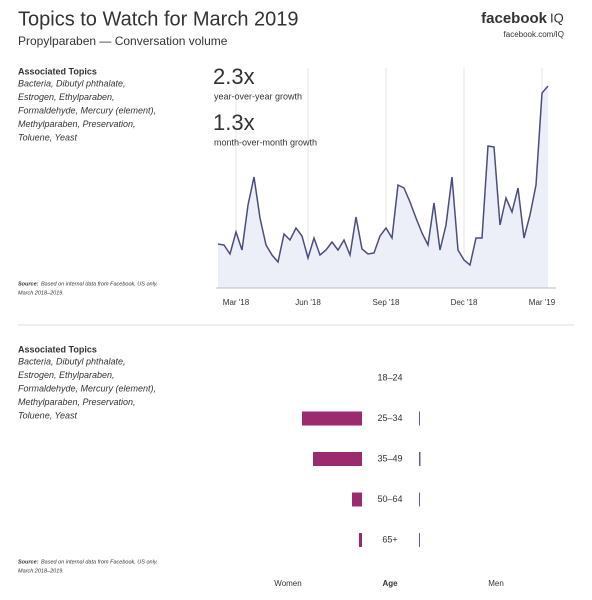 This screenshot has width=592, height=600. Describe the element at coordinates (557, 17) in the screenshot. I see `brand-suffix: IQ` at that location.